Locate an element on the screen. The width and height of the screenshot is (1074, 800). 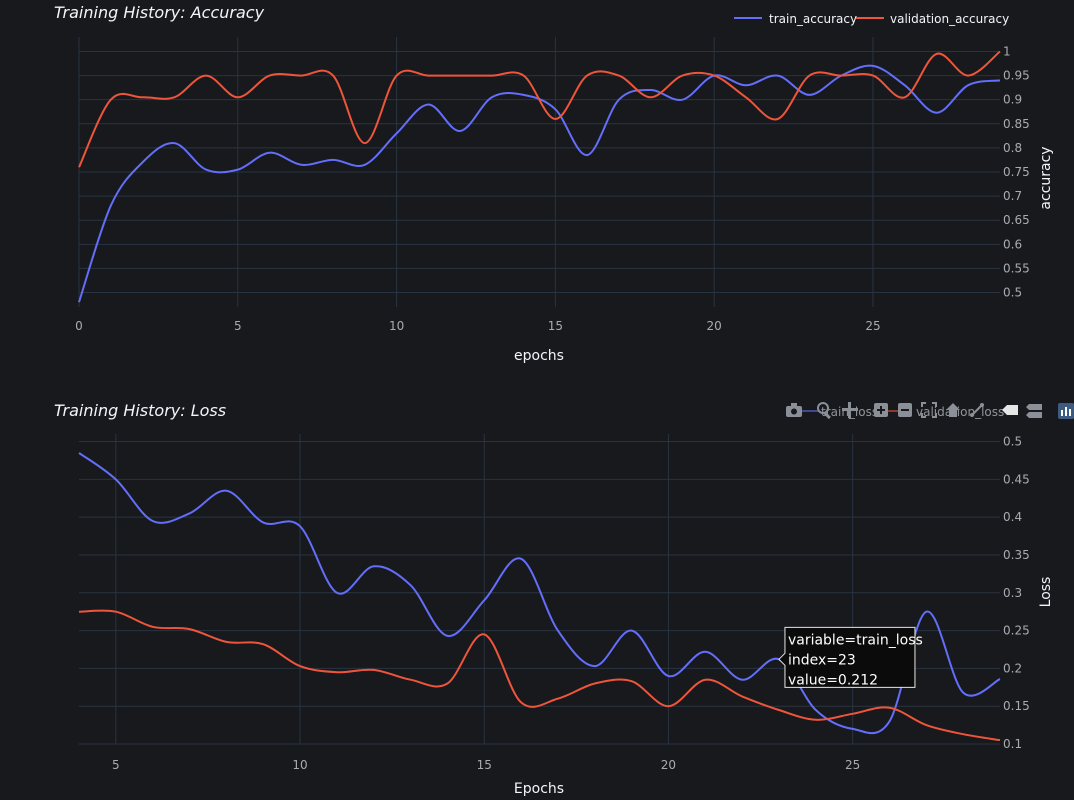
accuracy-x-tick-label: 15 is located at coordinates (555, 326).